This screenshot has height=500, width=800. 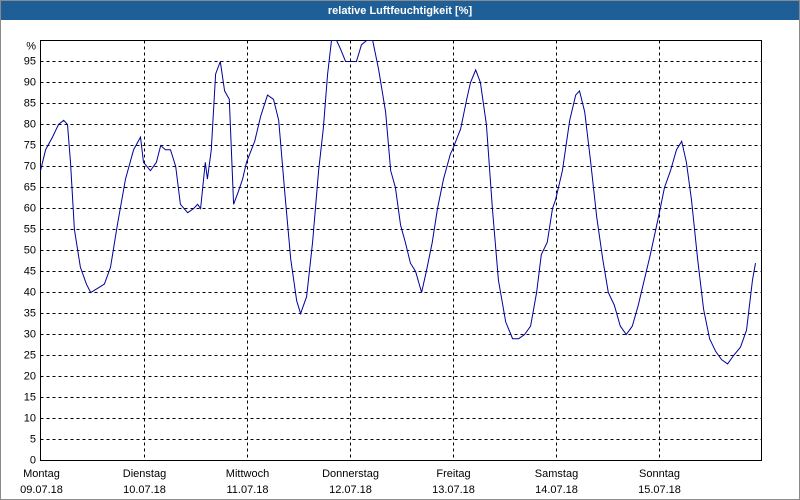 I want to click on y-tick-label: 5, so click(x=33, y=439).